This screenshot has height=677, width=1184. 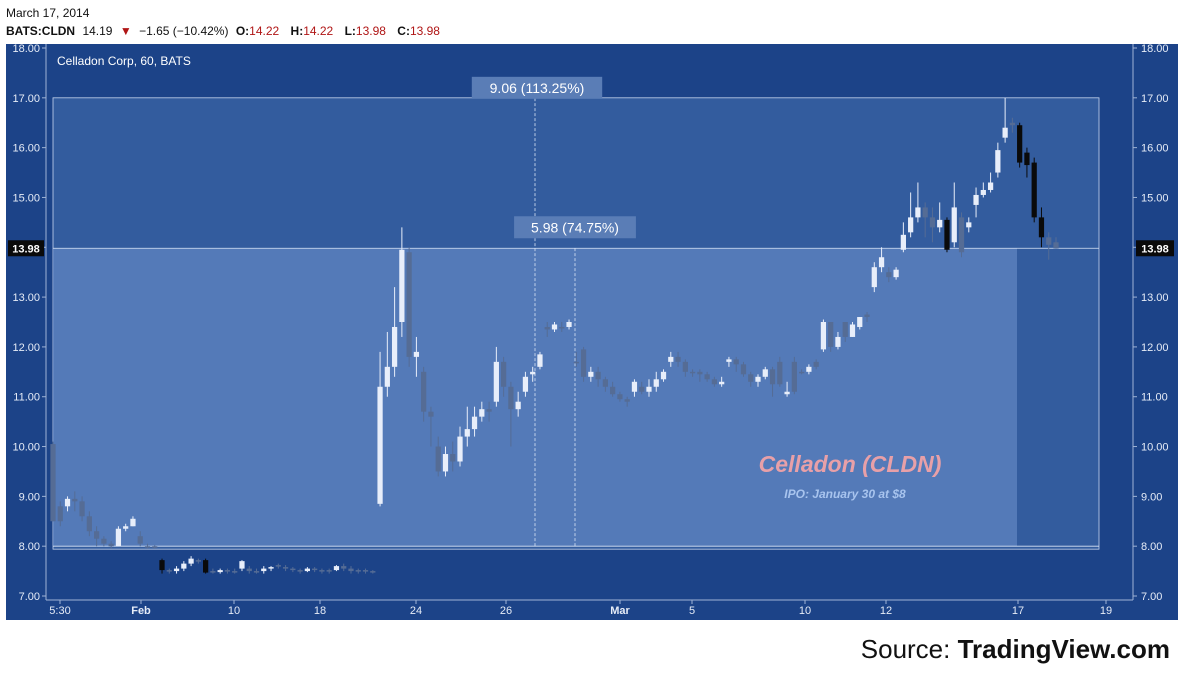 I want to click on range-label-small: 5.98 (74.75%), so click(x=575, y=227).